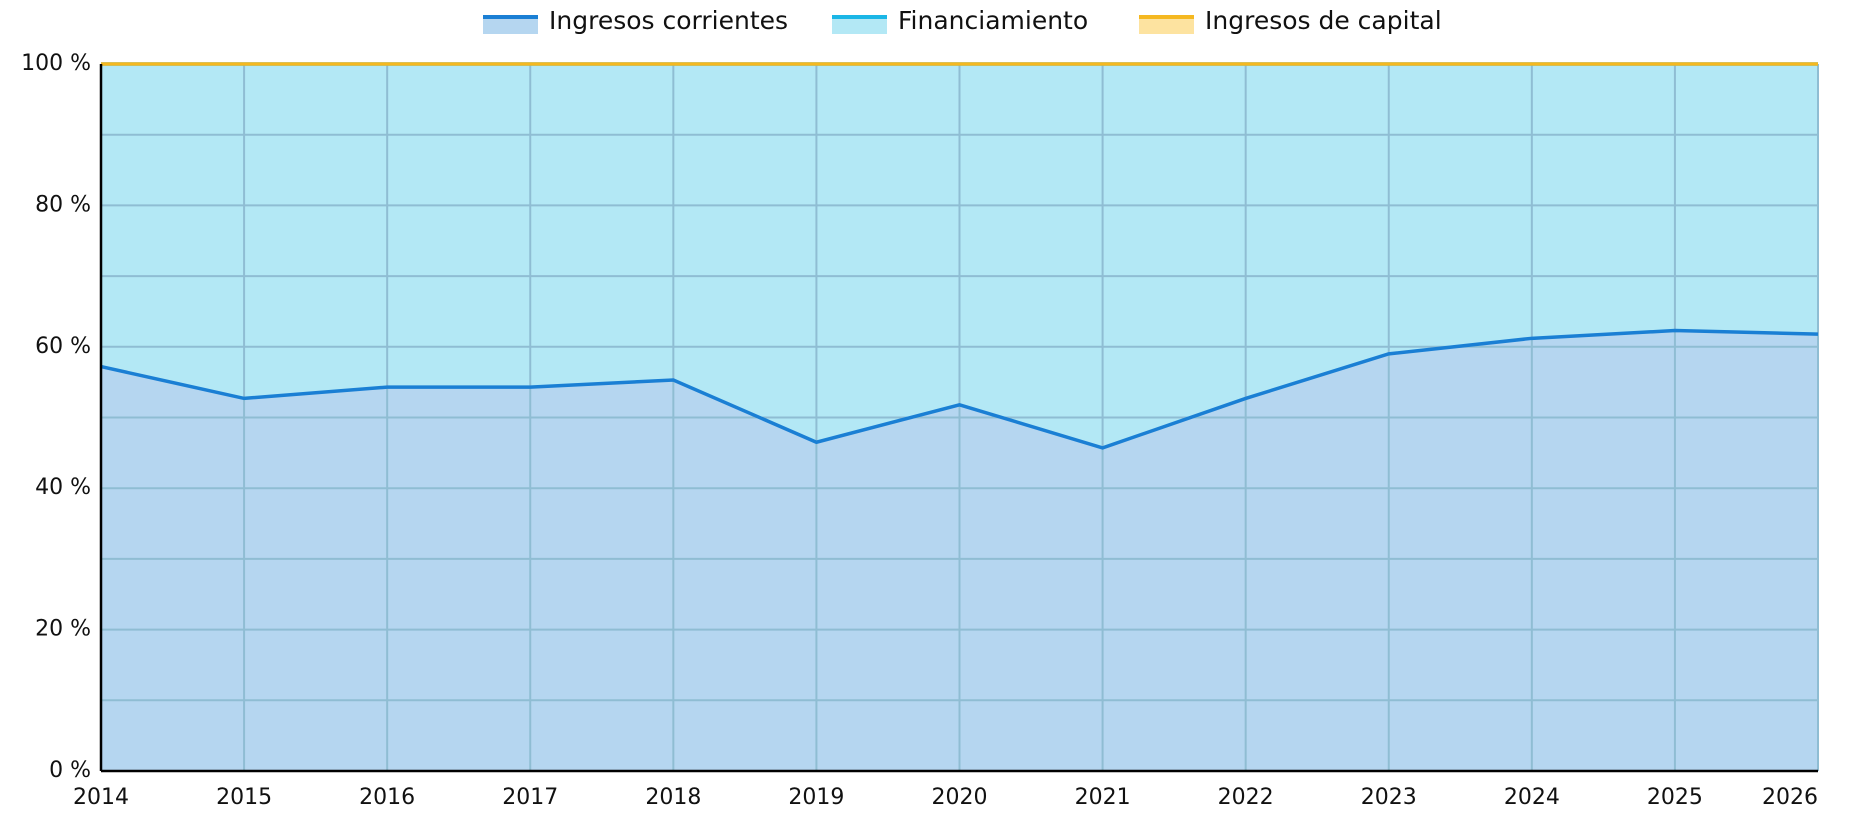  I want to click on x-tick-label: 2022, so click(1246, 797).